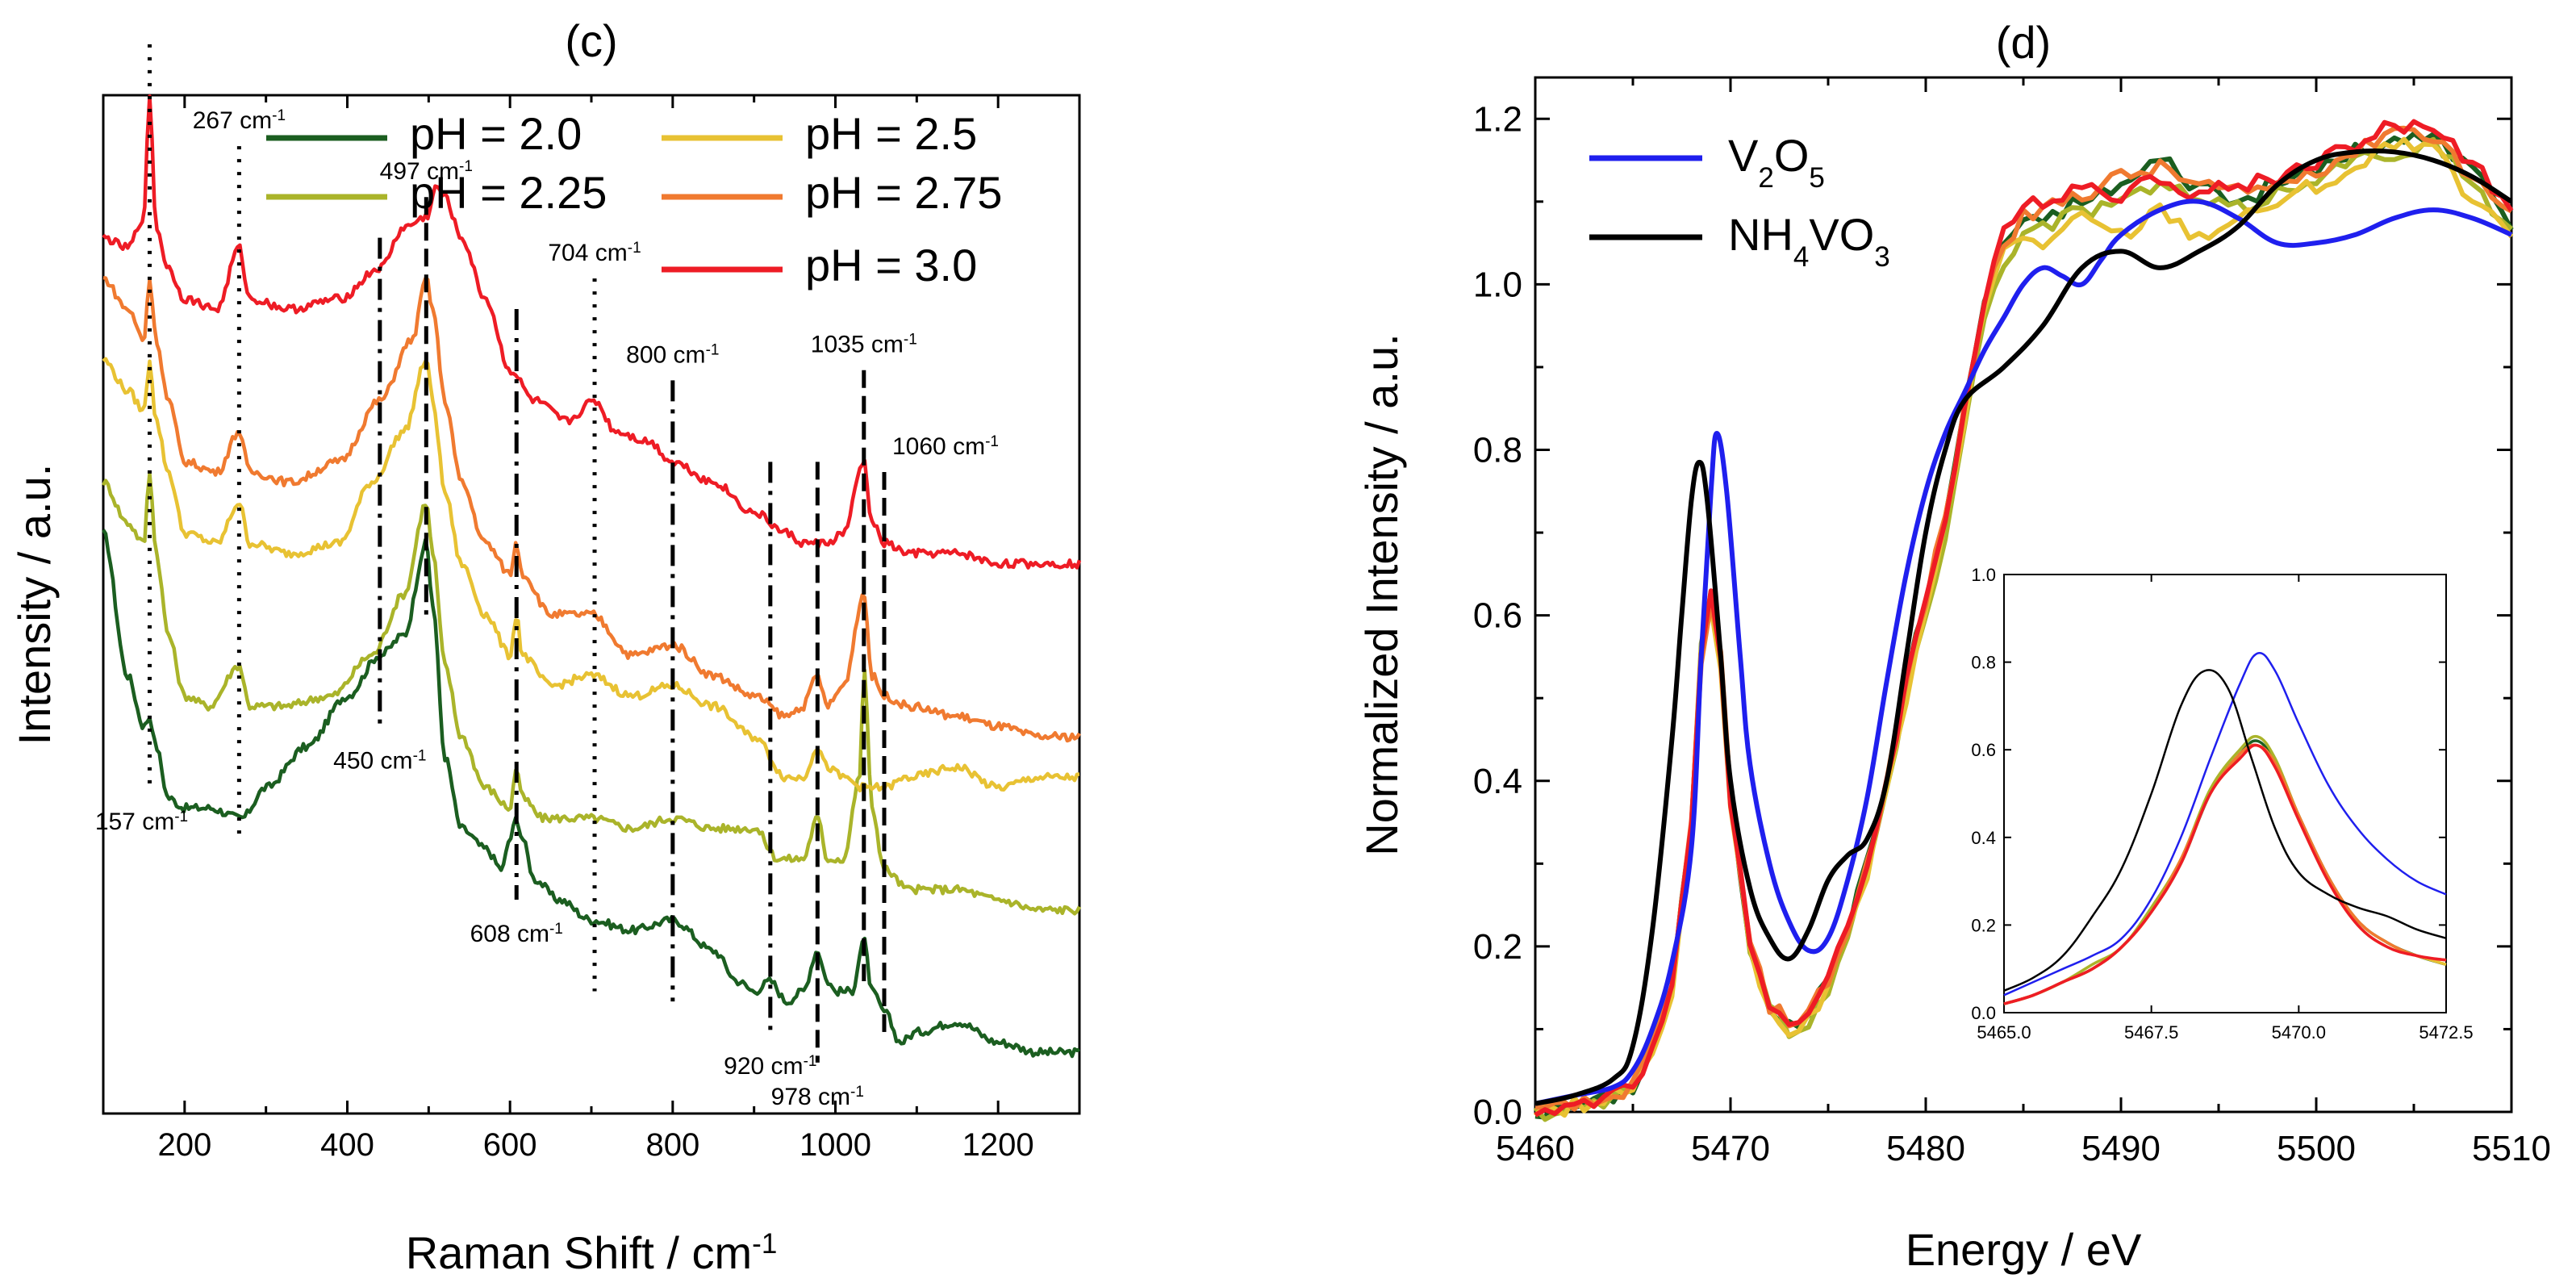 This screenshot has width=2576, height=1287. Describe the element at coordinates (857, 345) in the screenshot. I see `peak-label-1035-part: 1035 cm` at that location.